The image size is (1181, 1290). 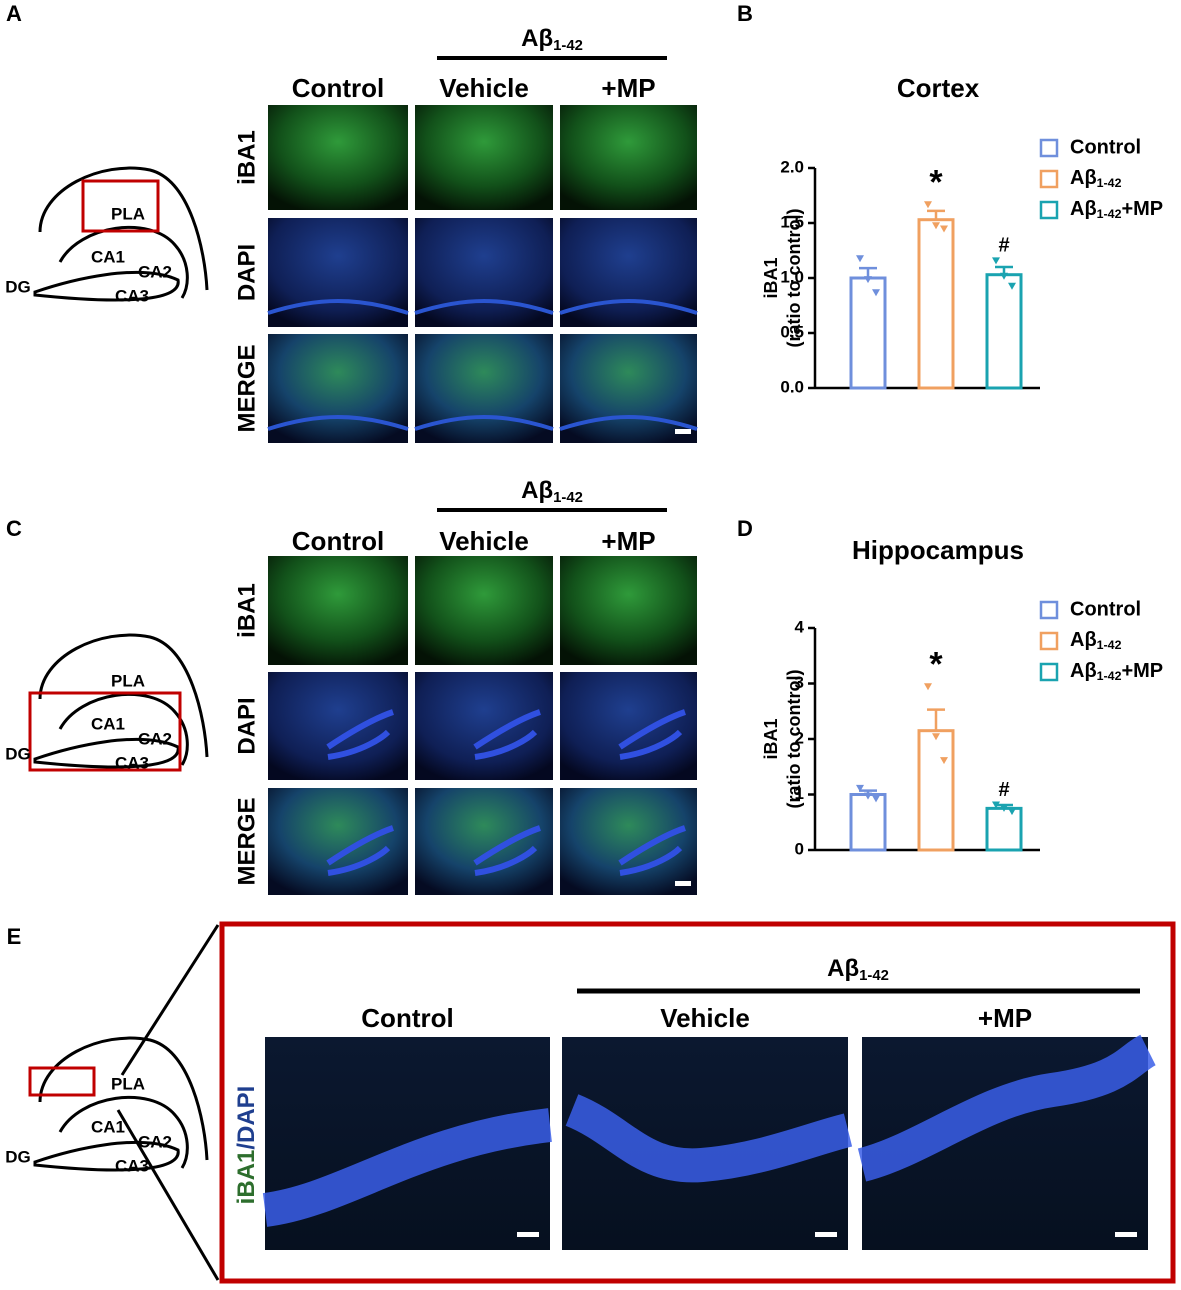 What do you see at coordinates (246, 1118) in the screenshot?
I see `row-label-part: /DAPI` at bounding box center [246, 1118].